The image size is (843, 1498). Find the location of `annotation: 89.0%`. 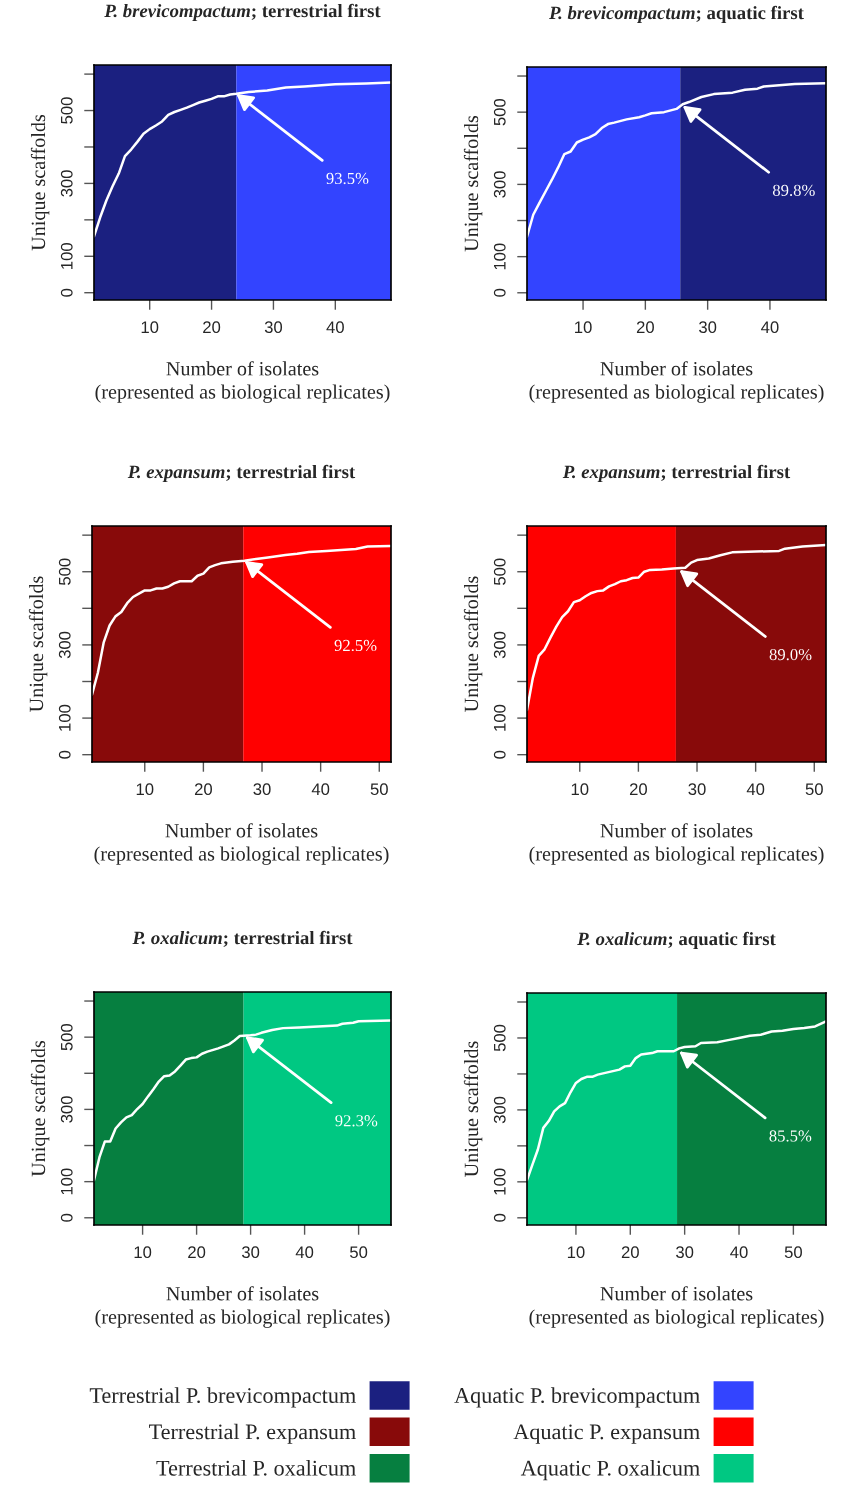

annotation: 89.0% is located at coordinates (790, 654).